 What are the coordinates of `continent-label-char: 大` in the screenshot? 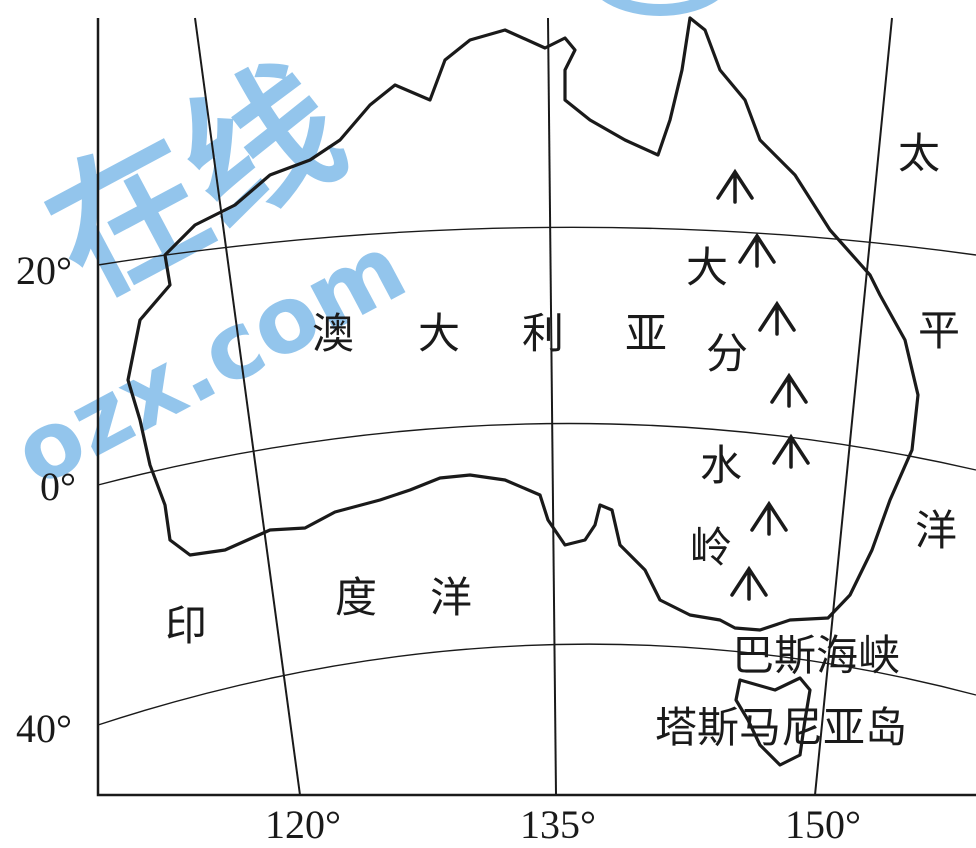 It's located at (439, 333).